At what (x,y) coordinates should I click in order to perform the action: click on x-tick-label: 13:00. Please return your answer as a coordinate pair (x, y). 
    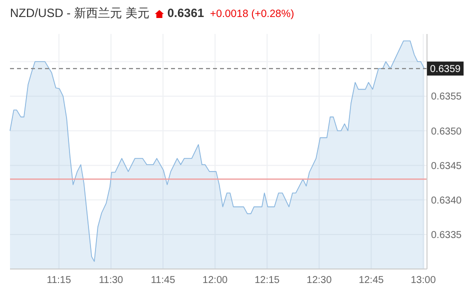
    Looking at the image, I should click on (423, 280).